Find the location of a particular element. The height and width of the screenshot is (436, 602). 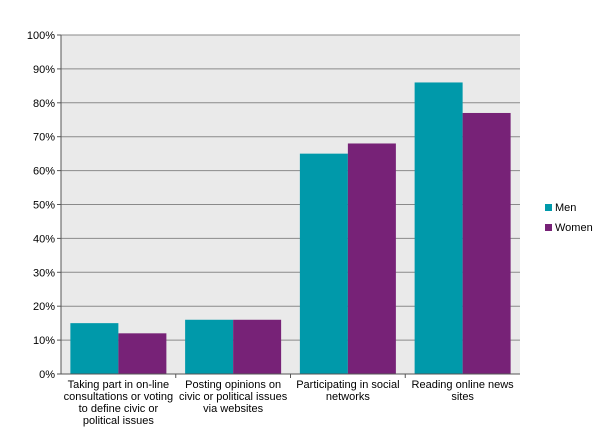

y-tick-label: 80% is located at coordinates (44, 104).